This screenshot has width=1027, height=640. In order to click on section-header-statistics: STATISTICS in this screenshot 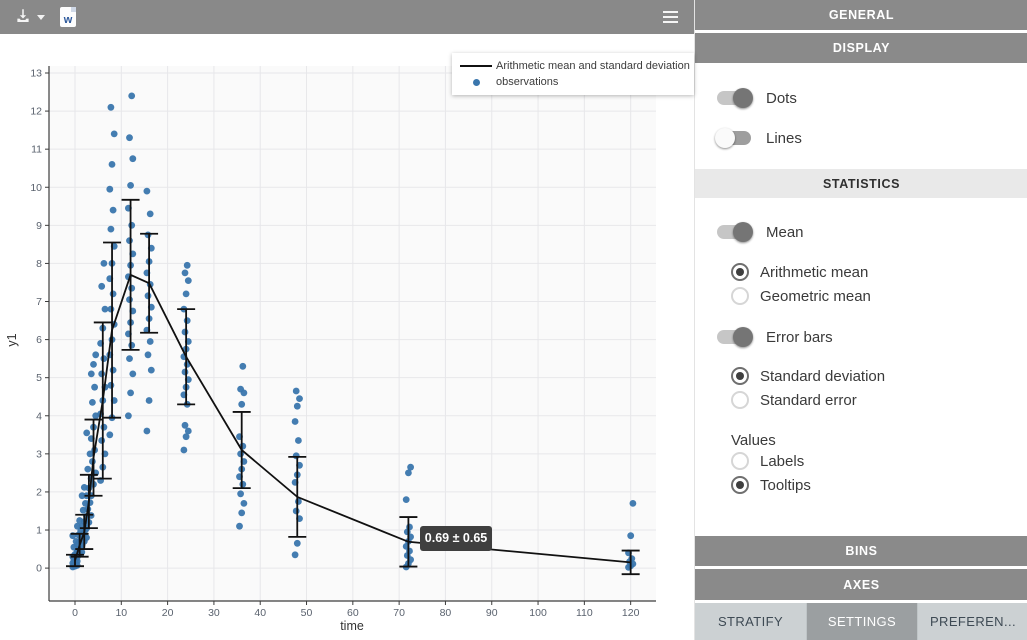, I will do `click(861, 183)`.